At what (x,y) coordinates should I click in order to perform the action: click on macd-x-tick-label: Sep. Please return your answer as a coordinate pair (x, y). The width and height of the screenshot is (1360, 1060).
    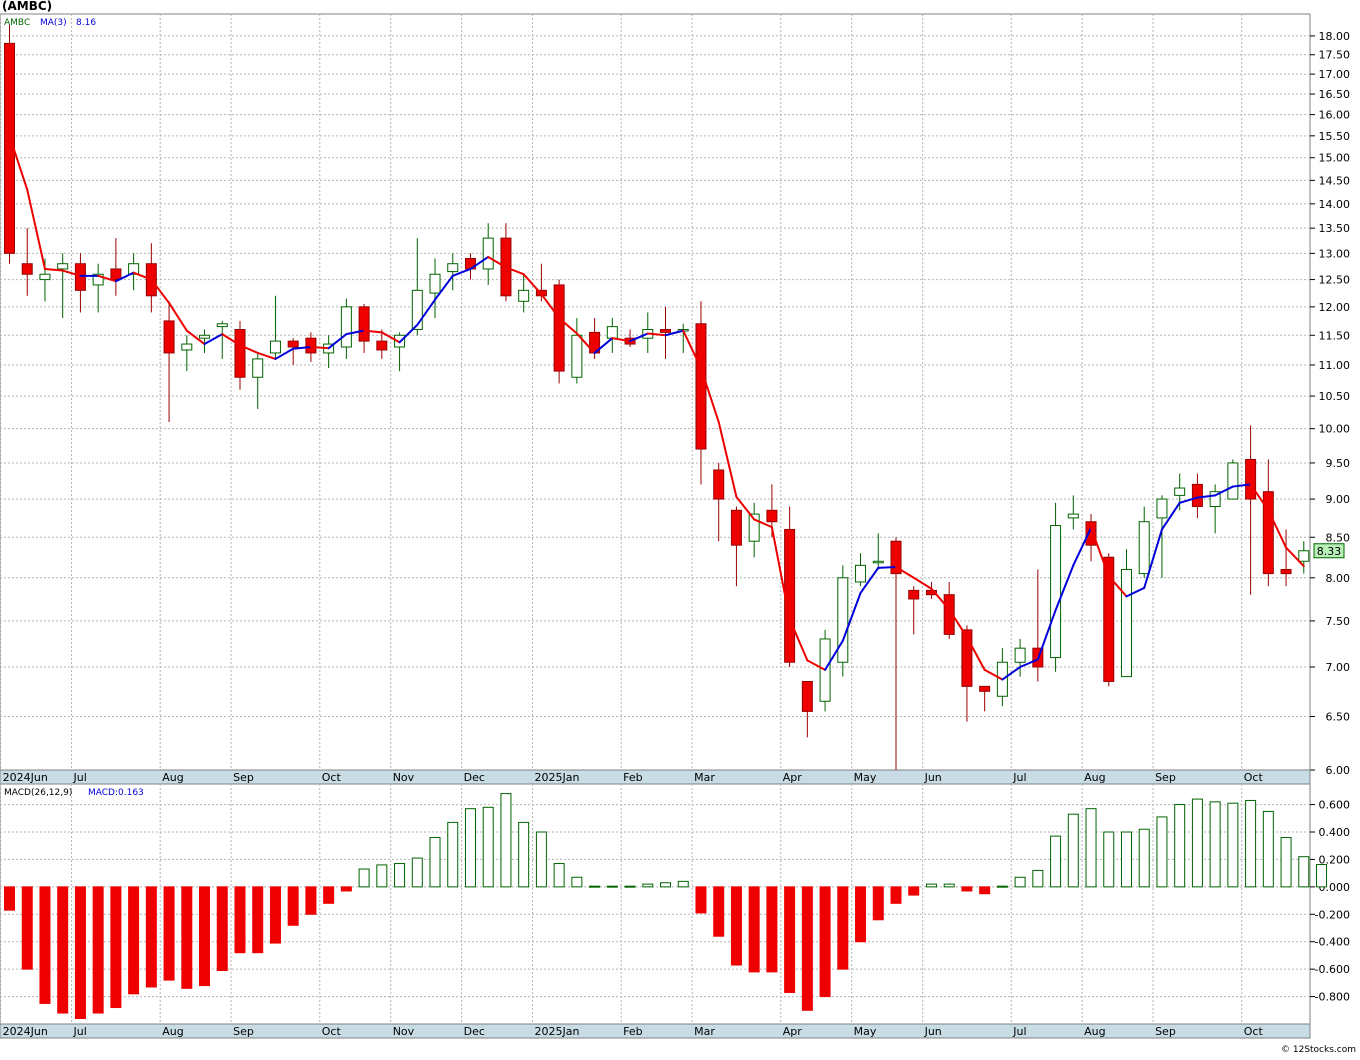
    Looking at the image, I should click on (1165, 1031).